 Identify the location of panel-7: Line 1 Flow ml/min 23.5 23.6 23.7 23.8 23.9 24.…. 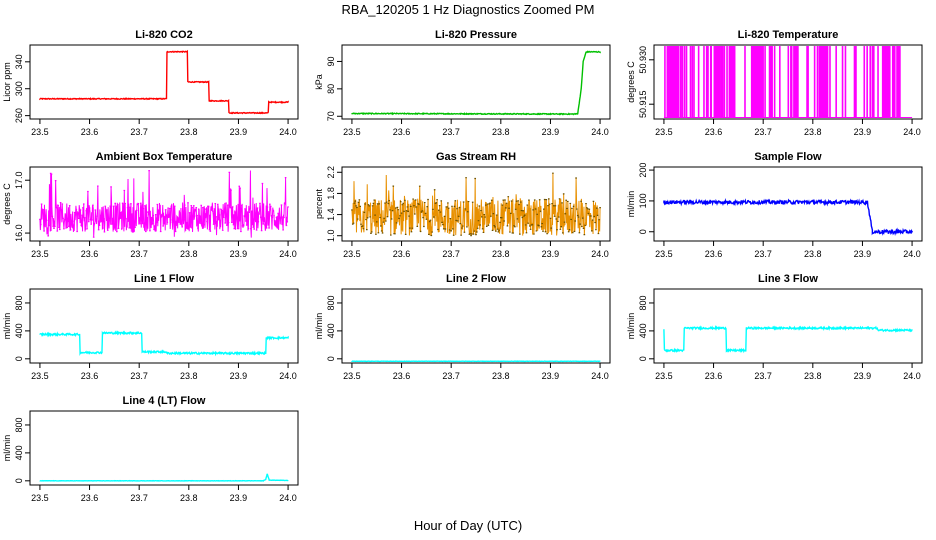
(150, 327).